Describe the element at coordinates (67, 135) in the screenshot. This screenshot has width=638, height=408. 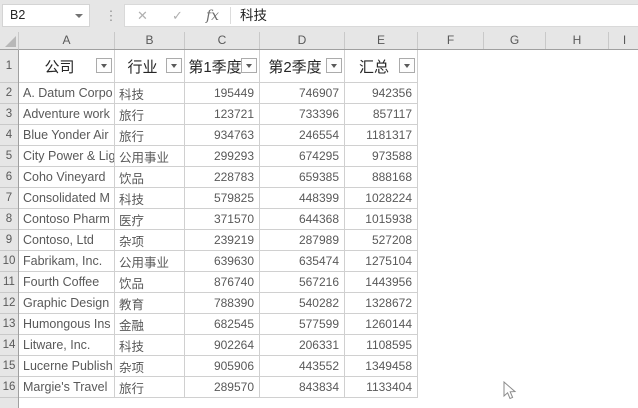
I see `table-cell: Blue Yonder Air` at that location.